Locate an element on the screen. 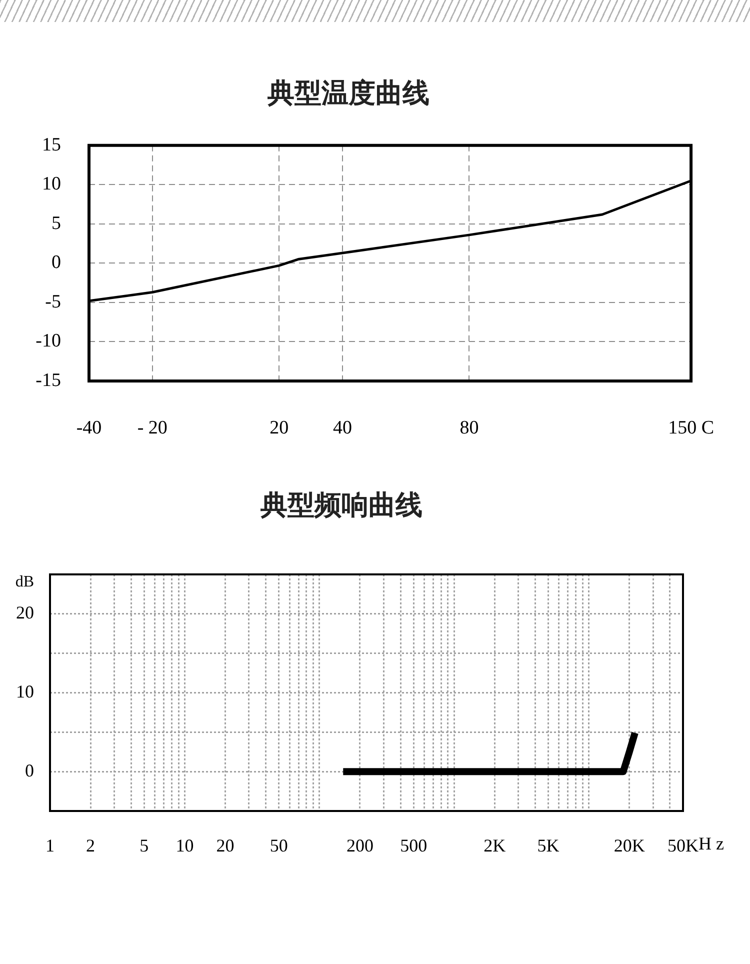 The image size is (750, 964). y-tick-label: 15 is located at coordinates (51, 145).